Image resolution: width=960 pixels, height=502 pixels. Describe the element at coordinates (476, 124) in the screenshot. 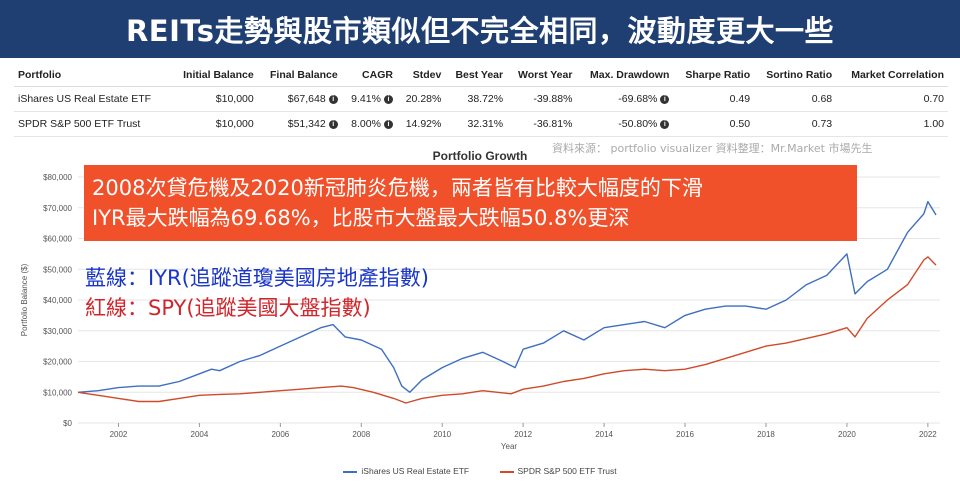

I see `table-cell: 32.31%` at that location.